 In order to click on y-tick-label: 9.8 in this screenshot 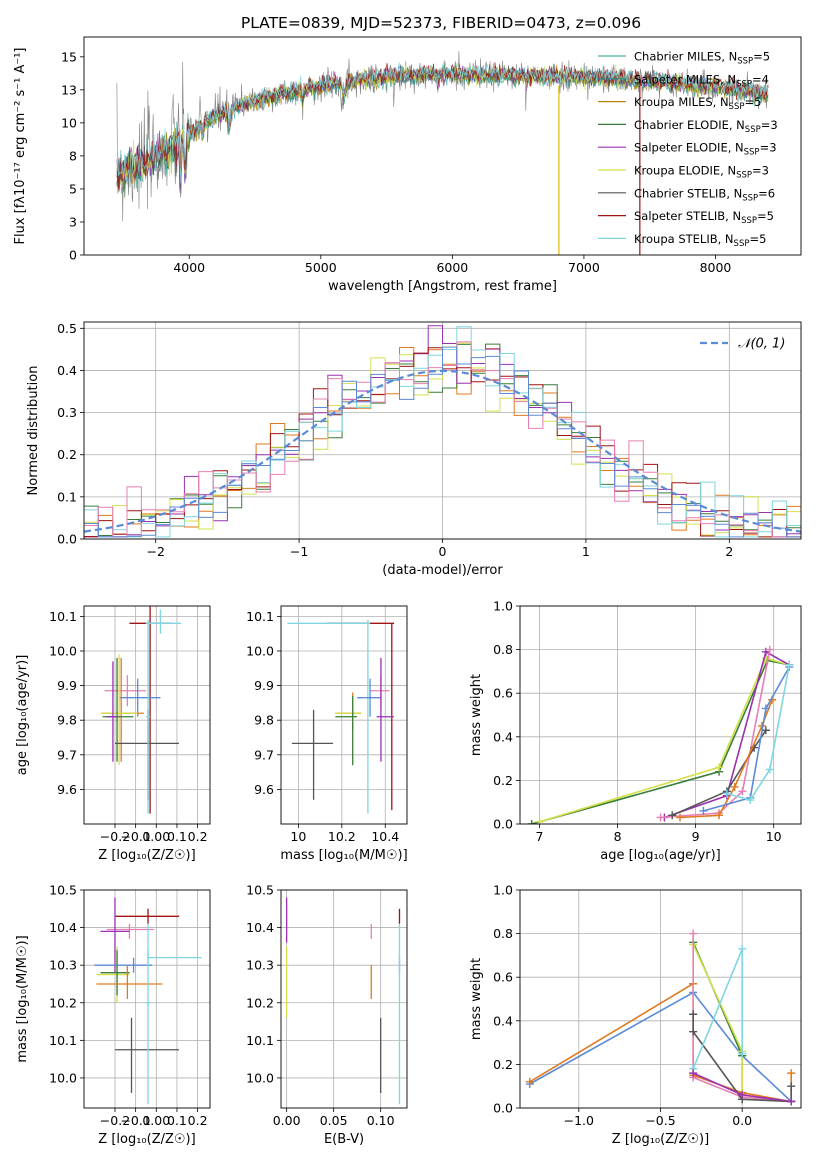, I will do `click(67, 720)`.